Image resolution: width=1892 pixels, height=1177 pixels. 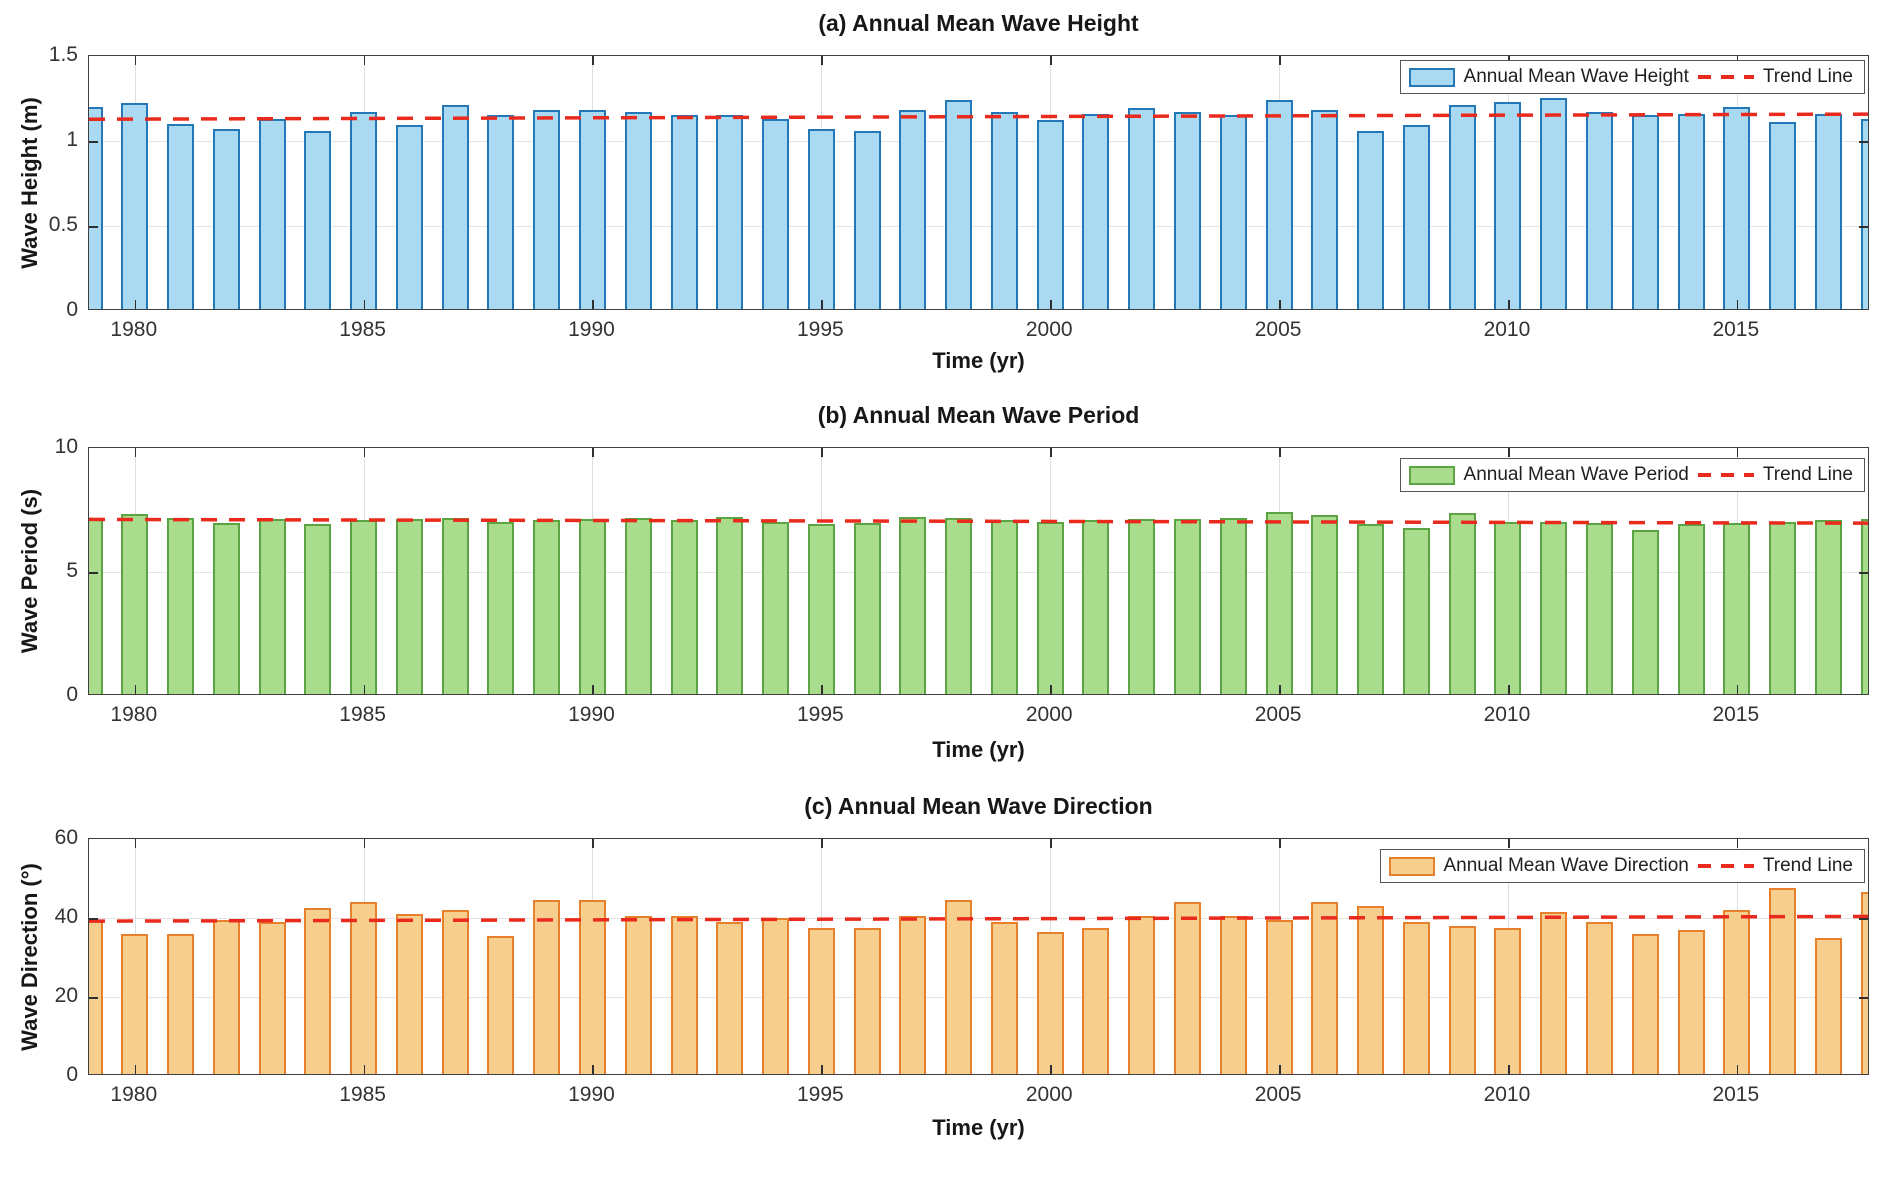 I want to click on bar-1996, so click(x=867, y=608).